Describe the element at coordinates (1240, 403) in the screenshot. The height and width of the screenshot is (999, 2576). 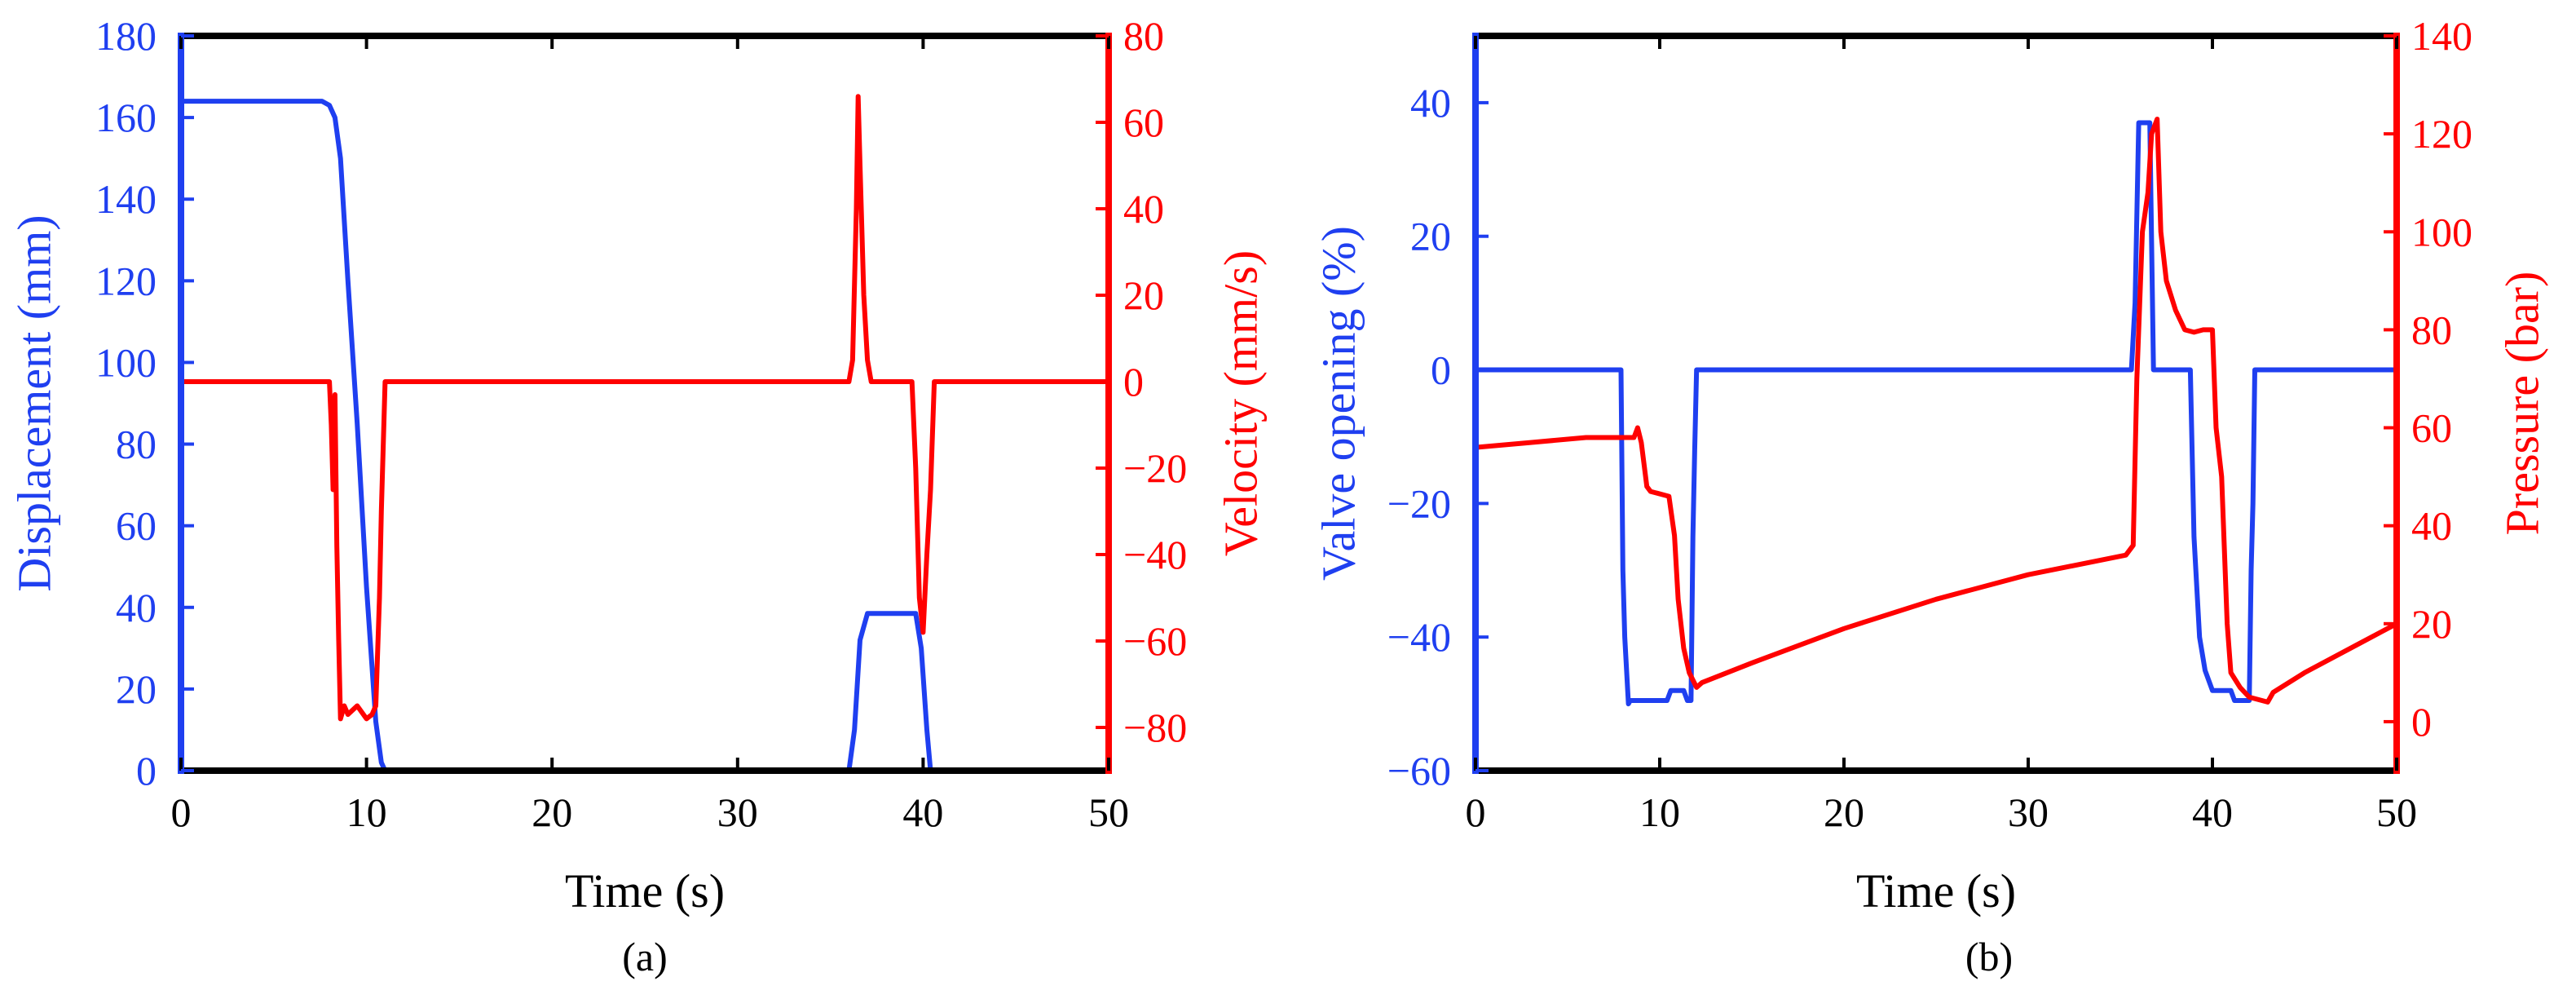
I see `right-y-axis-label: Velocity (mm/s)` at that location.